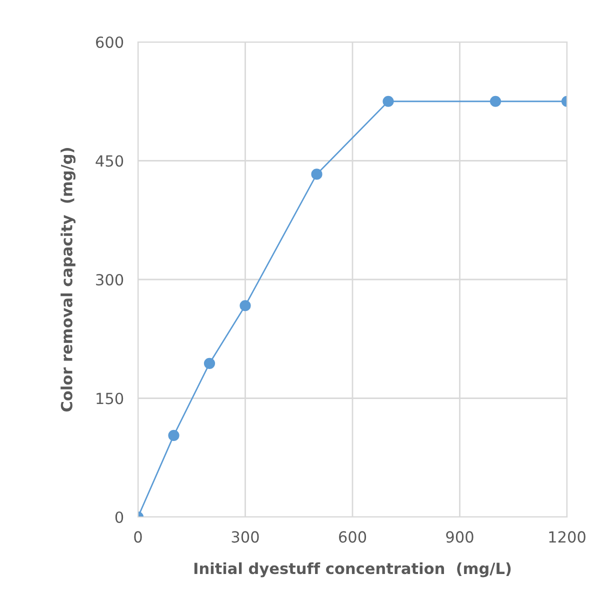 The height and width of the screenshot is (607, 611). Describe the element at coordinates (110, 161) in the screenshot. I see `y-tick-label: 450` at that location.